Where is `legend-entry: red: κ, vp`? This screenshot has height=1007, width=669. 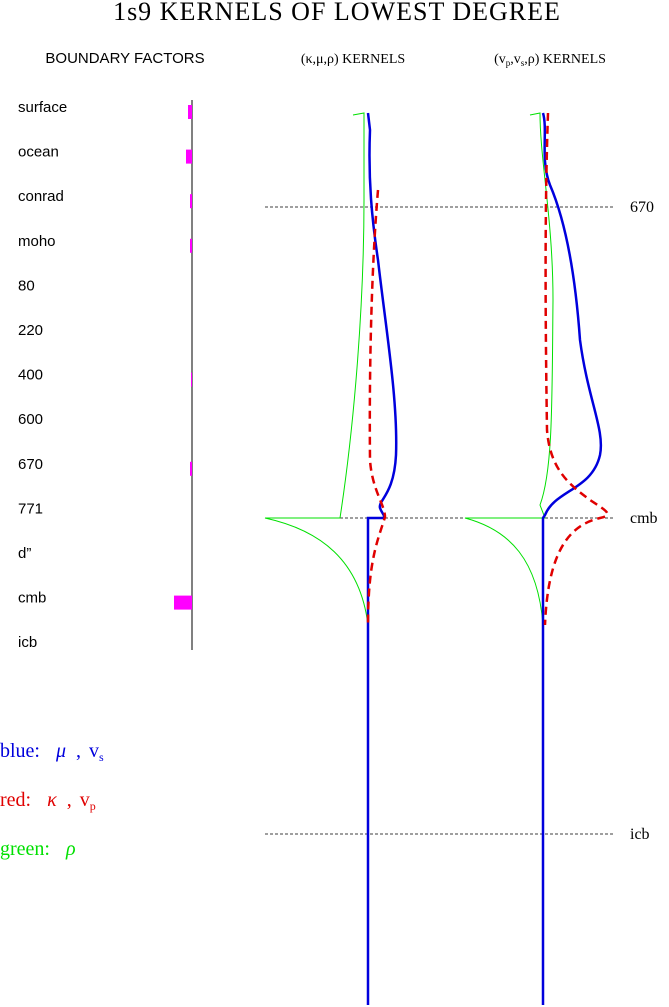
legend-entry: red: κ, vp is located at coordinates (48, 801).